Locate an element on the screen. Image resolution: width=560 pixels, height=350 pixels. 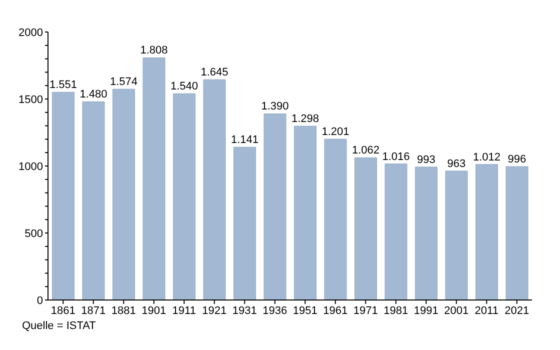
data-label: 1.551 is located at coordinates (63, 85).